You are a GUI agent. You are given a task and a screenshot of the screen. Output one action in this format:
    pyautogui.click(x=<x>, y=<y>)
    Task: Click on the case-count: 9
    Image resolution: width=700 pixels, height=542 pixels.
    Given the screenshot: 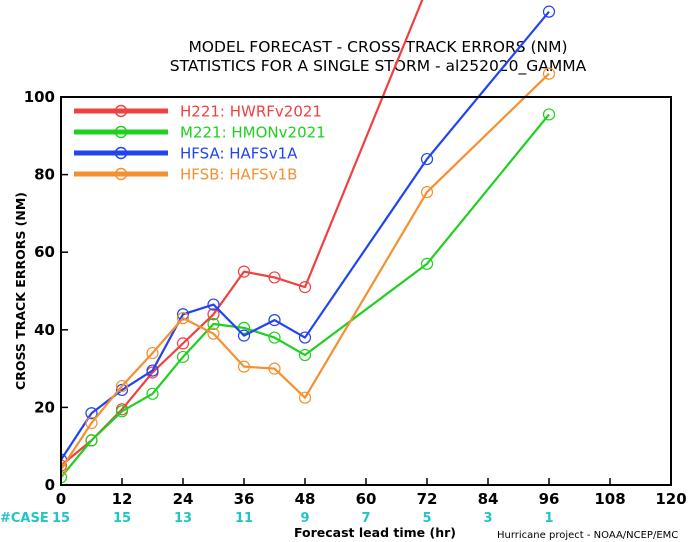 What is the action you would take?
    pyautogui.click(x=304, y=518)
    